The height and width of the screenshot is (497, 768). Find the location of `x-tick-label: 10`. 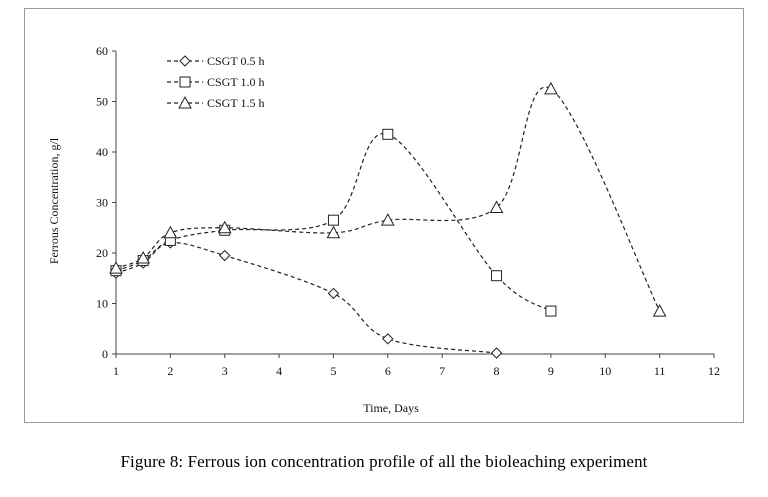

x-tick-label: 10 is located at coordinates (605, 371).